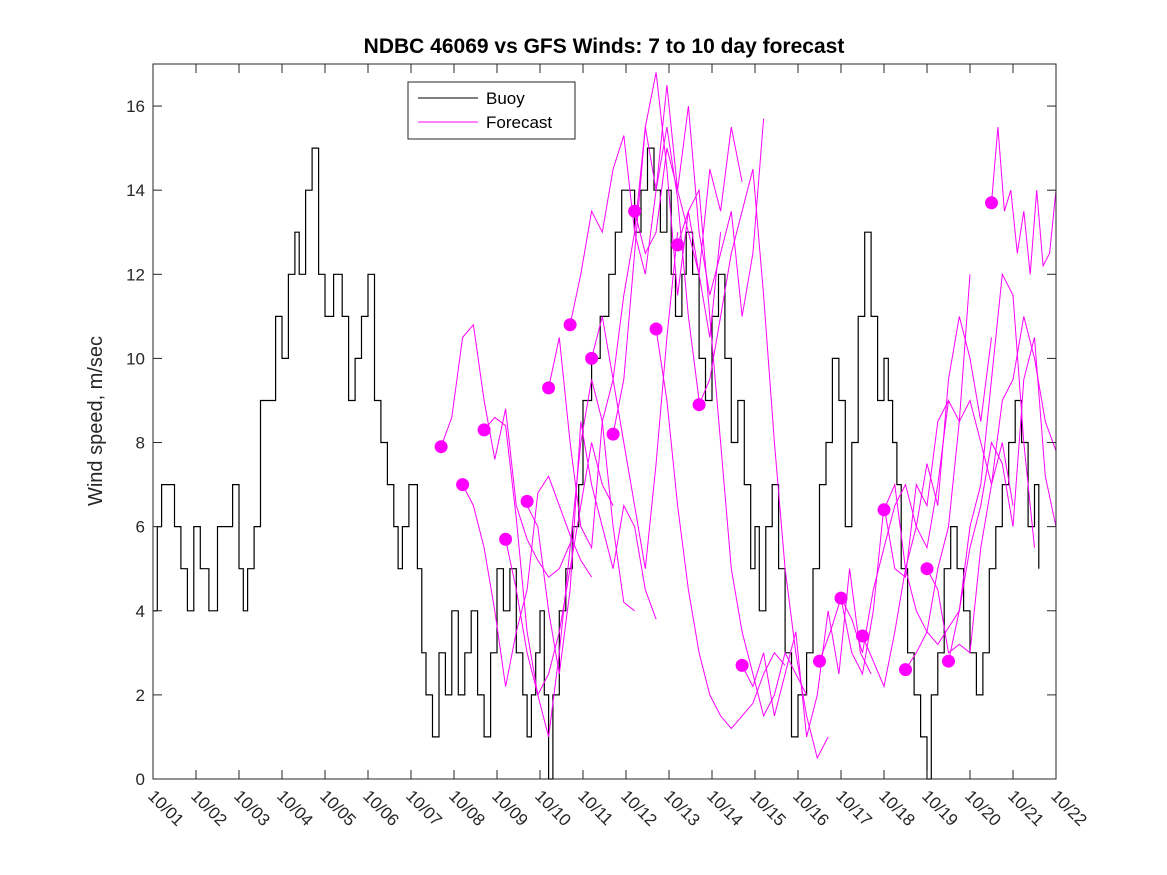 The image size is (1167, 875). What do you see at coordinates (135, 358) in the screenshot?
I see `y-tick-label-10: 10` at bounding box center [135, 358].